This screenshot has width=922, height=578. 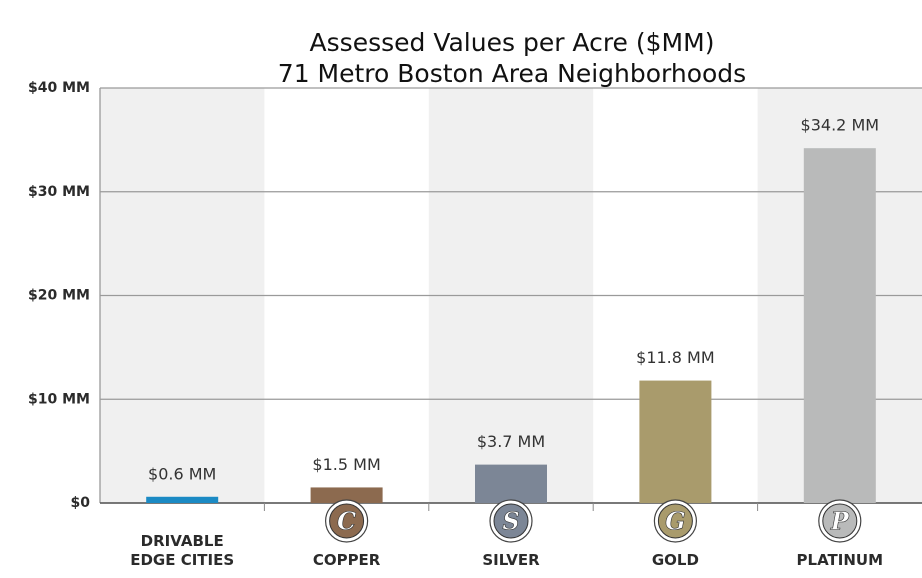 I want to click on badge-letter: P, so click(x=840, y=521).